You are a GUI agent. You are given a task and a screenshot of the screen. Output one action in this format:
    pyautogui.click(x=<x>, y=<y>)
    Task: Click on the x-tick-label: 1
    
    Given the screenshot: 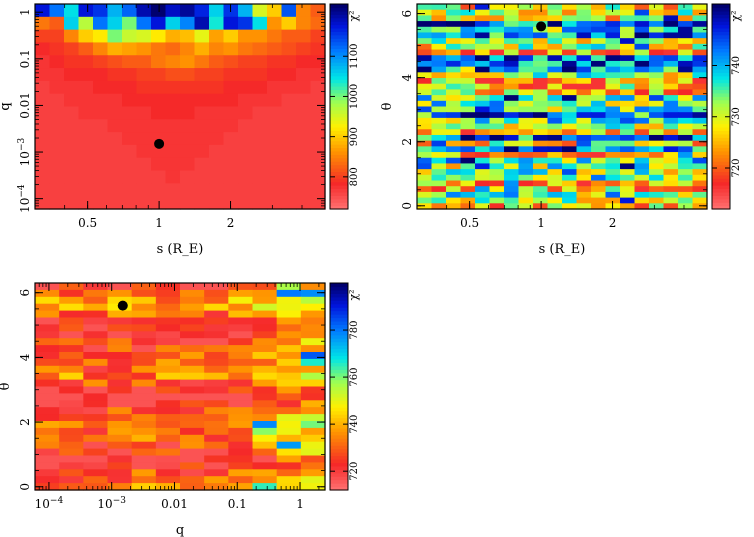 What is the action you would take?
    pyautogui.click(x=541, y=223)
    